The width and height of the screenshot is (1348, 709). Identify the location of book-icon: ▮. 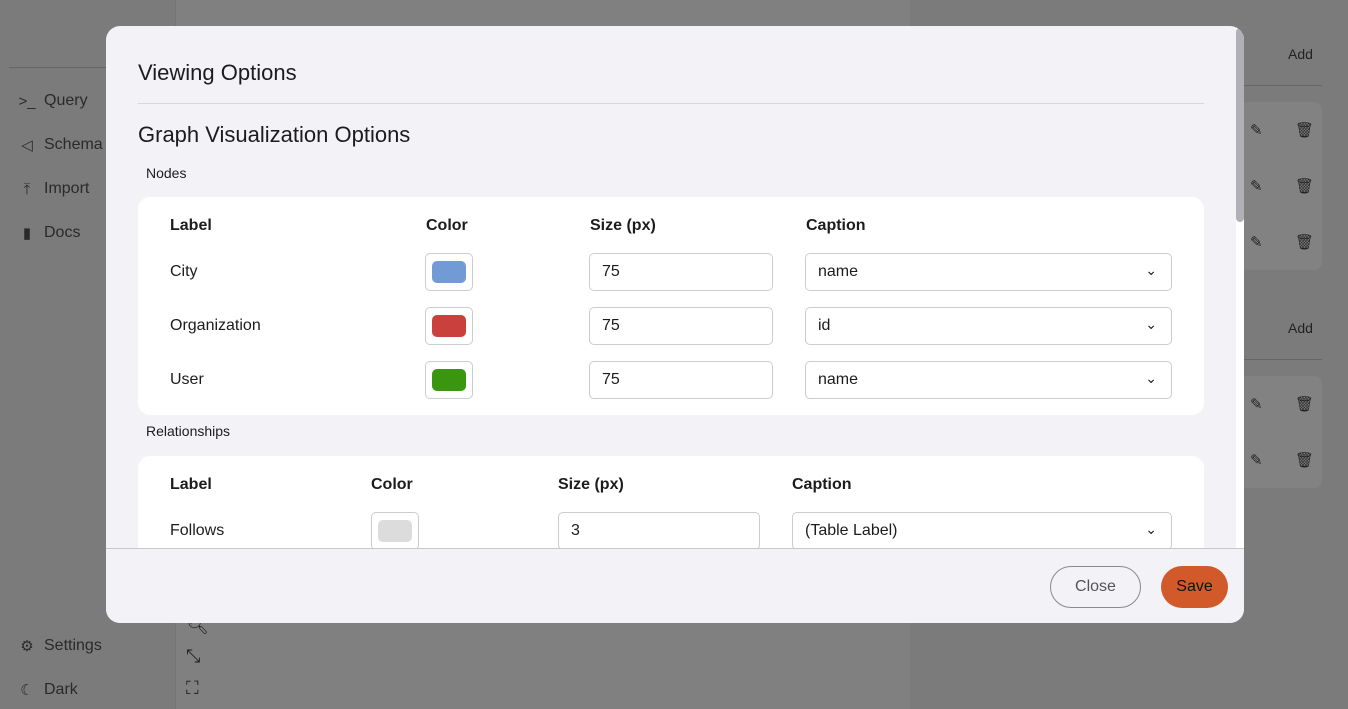
(27, 233).